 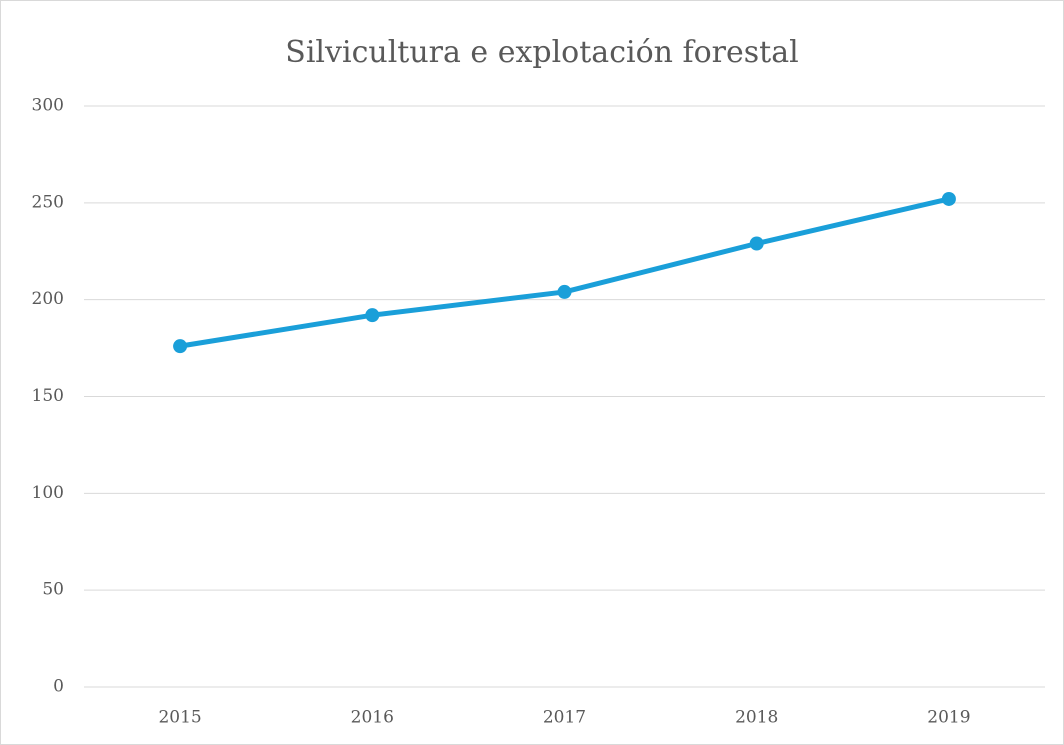 I want to click on chart-title: Silvicultura e explotación forestal, so click(x=541, y=52).